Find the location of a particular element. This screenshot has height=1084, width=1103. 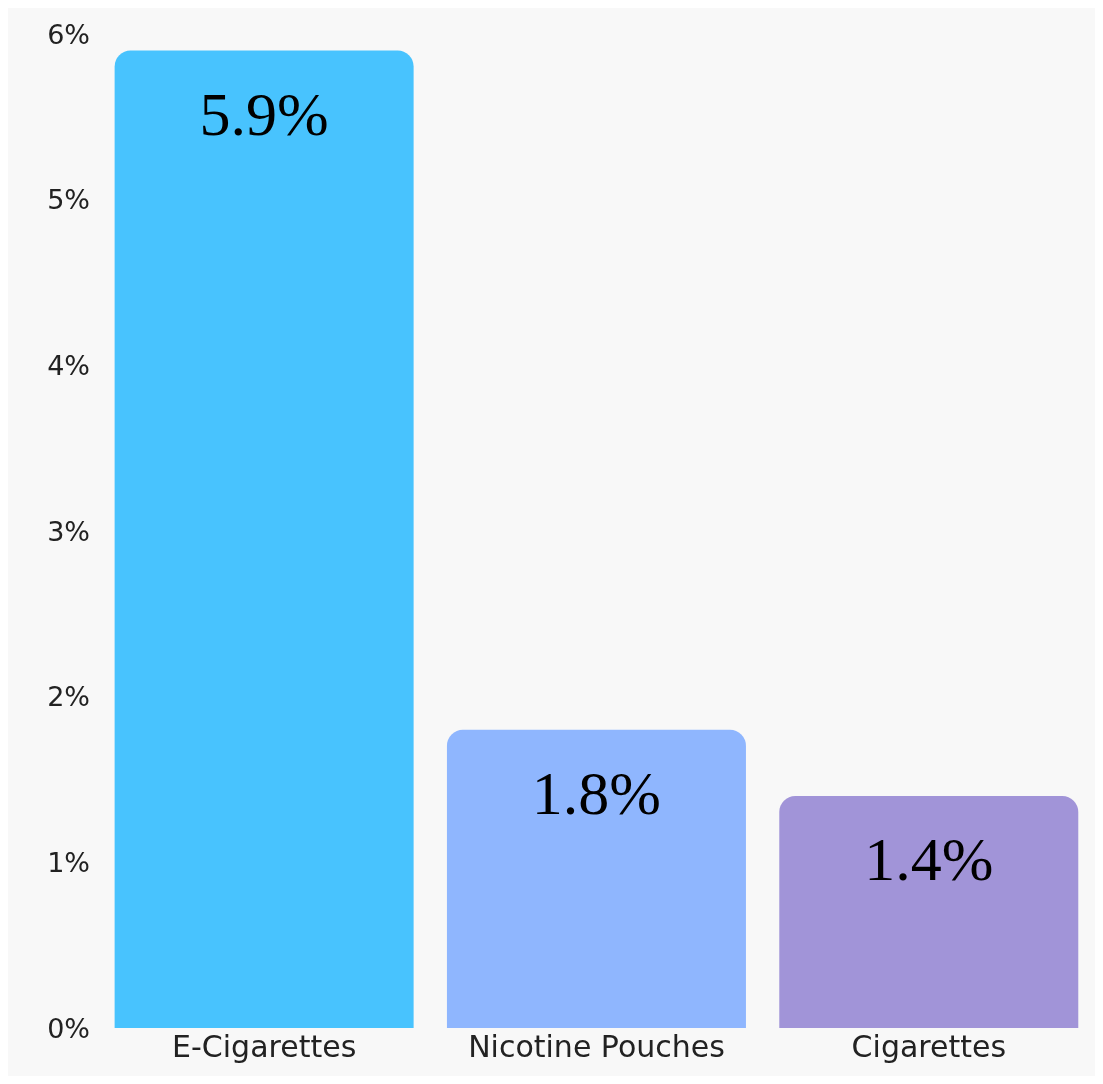

y-tick-label: 6% is located at coordinates (68, 34).